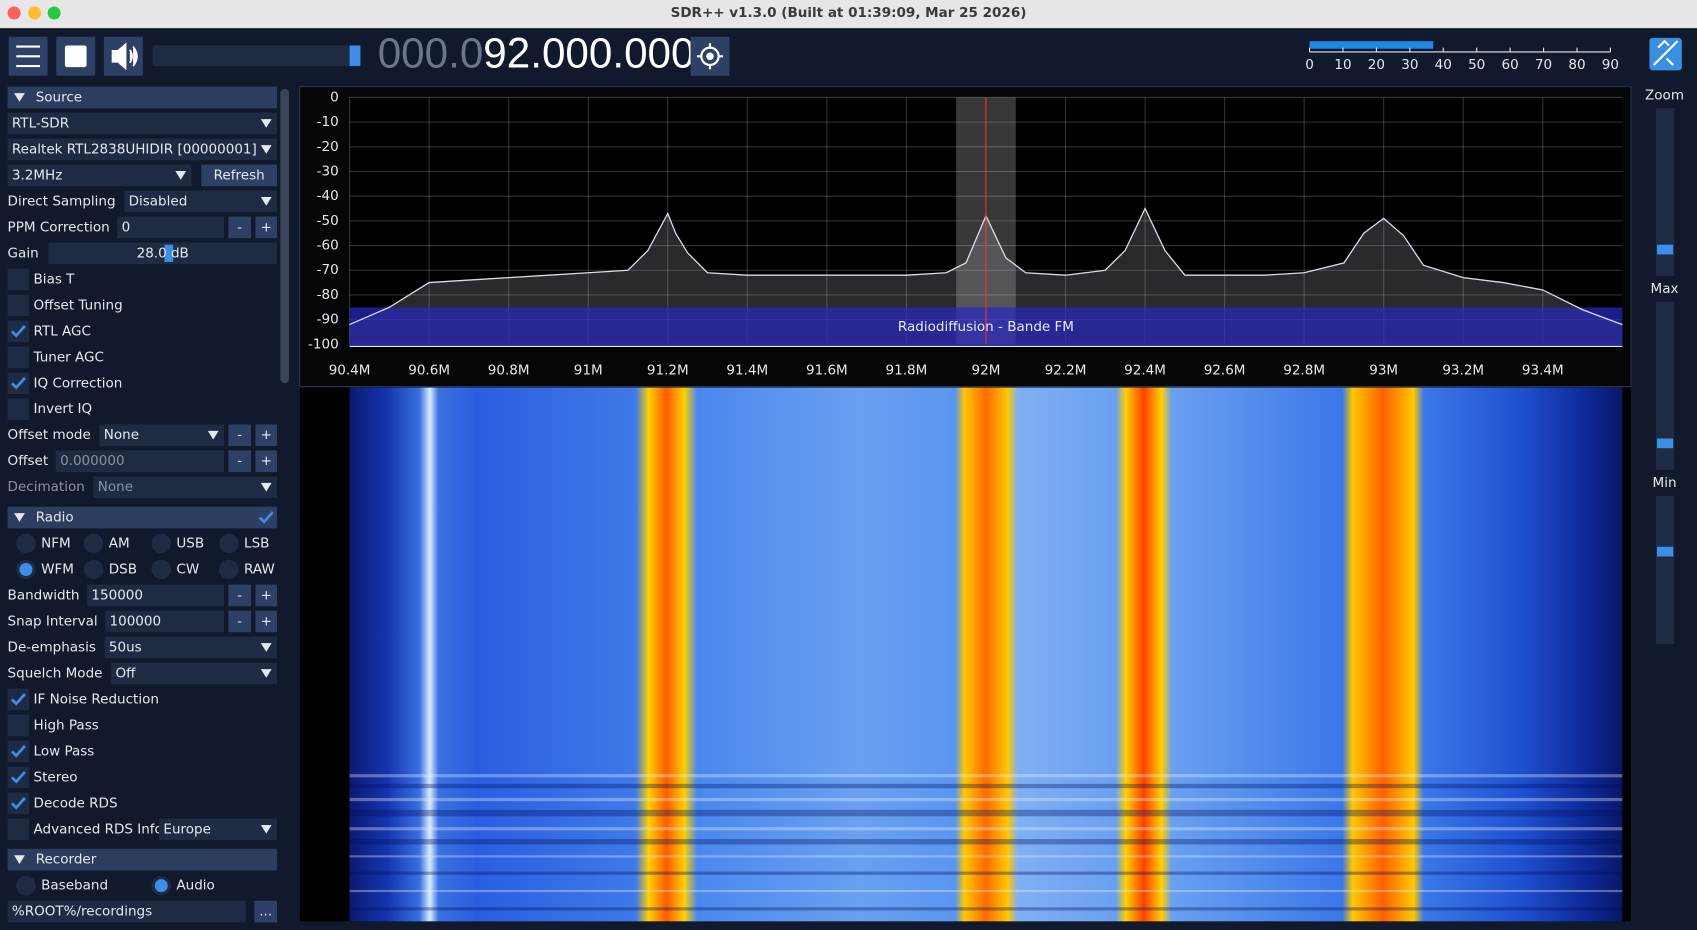 The height and width of the screenshot is (930, 1697). What do you see at coordinates (35, 13) in the screenshot?
I see `minimize-button` at bounding box center [35, 13].